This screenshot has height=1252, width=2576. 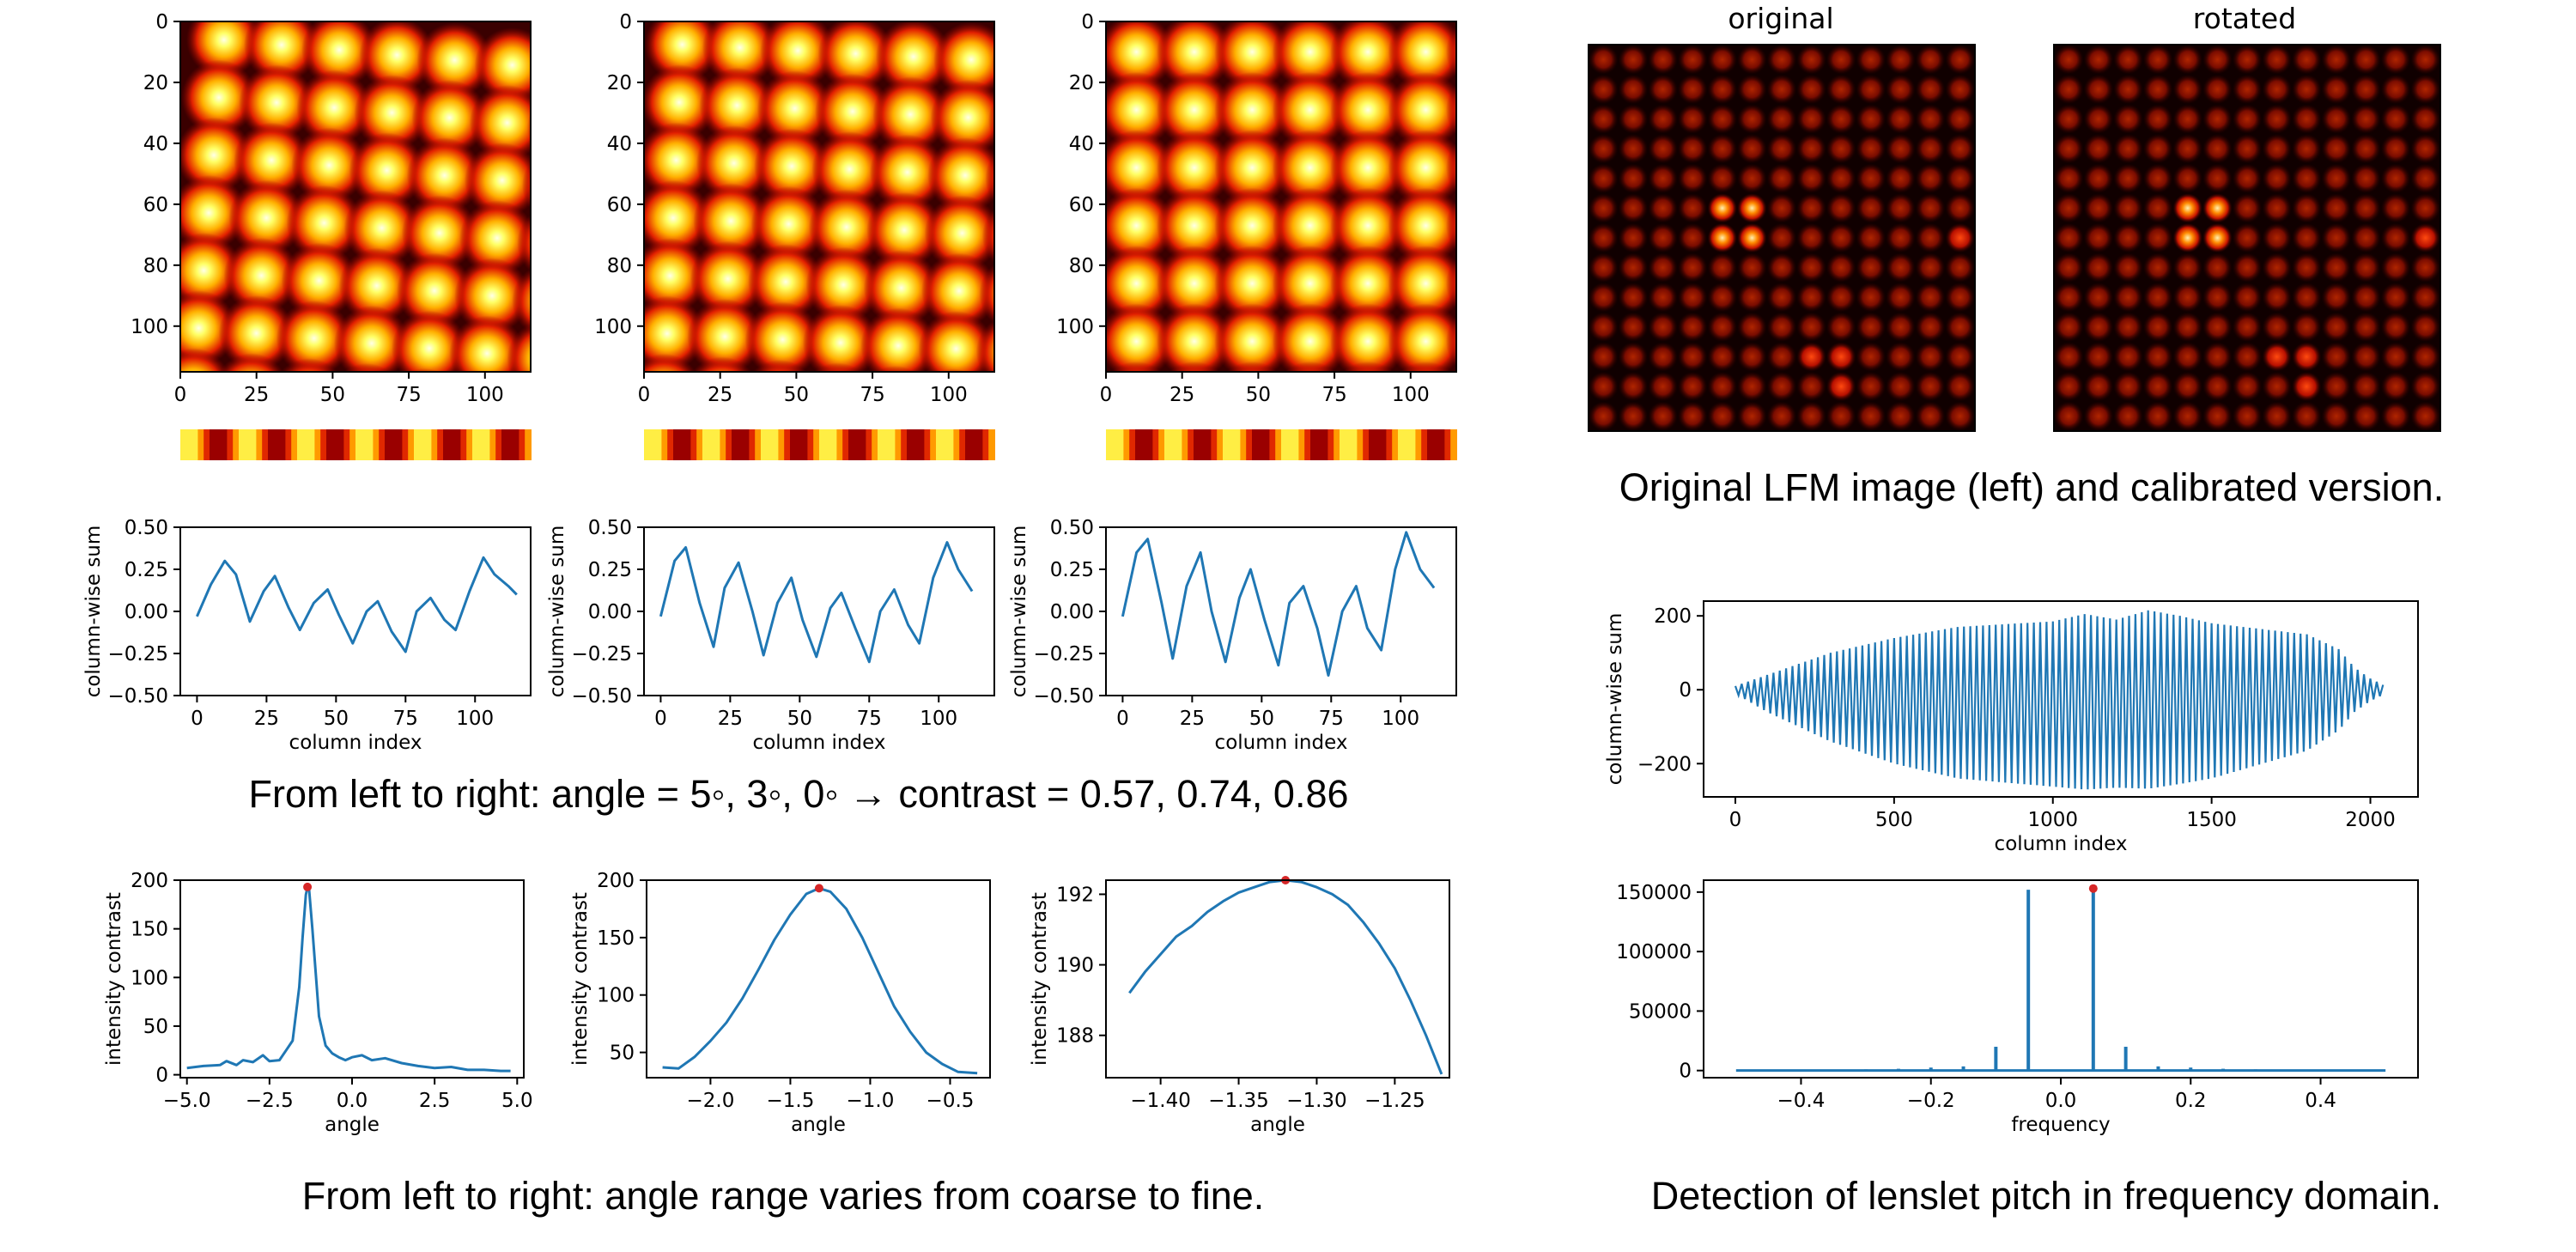 What do you see at coordinates (616, 996) in the screenshot?
I see `y-tick-label: 100` at bounding box center [616, 996].